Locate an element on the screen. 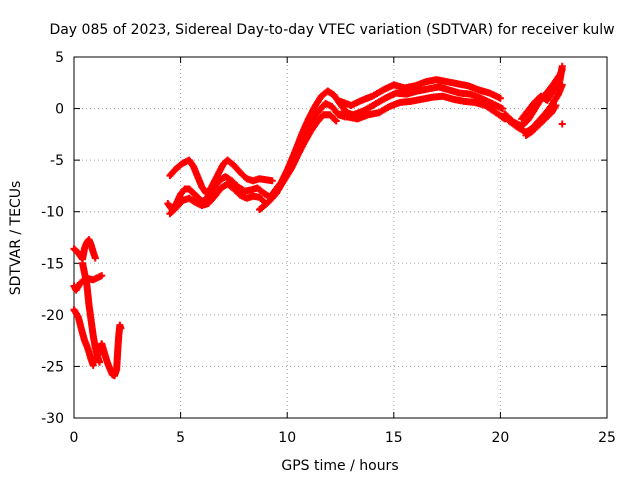 The width and height of the screenshot is (640, 480). y-tick-label: -10 is located at coordinates (52, 213).